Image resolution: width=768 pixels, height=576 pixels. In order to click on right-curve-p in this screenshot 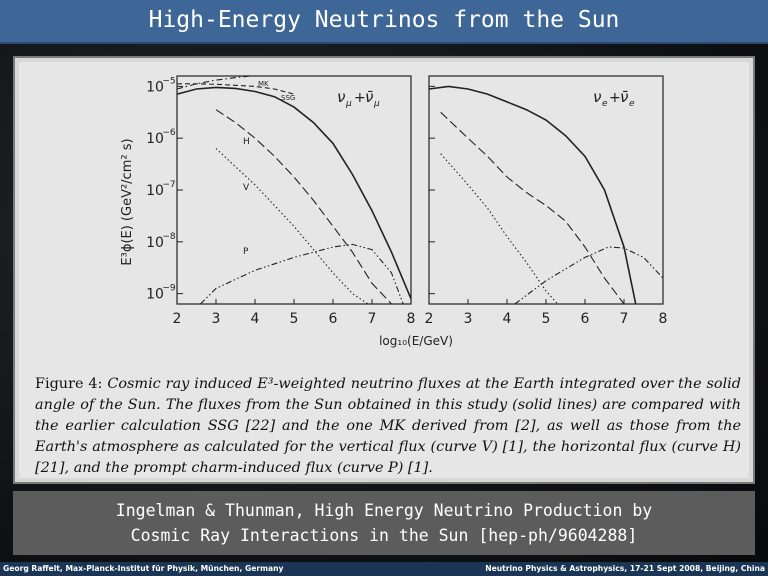, I will do `click(589, 275)`.